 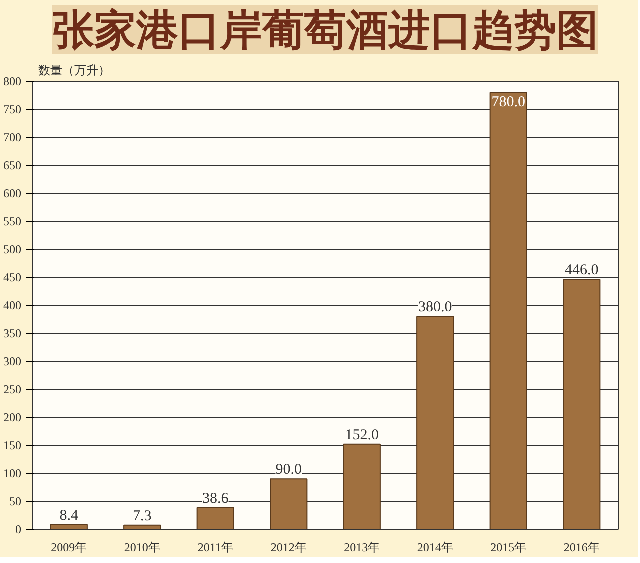 I want to click on y-tick-label: 750, so click(x=13, y=109).